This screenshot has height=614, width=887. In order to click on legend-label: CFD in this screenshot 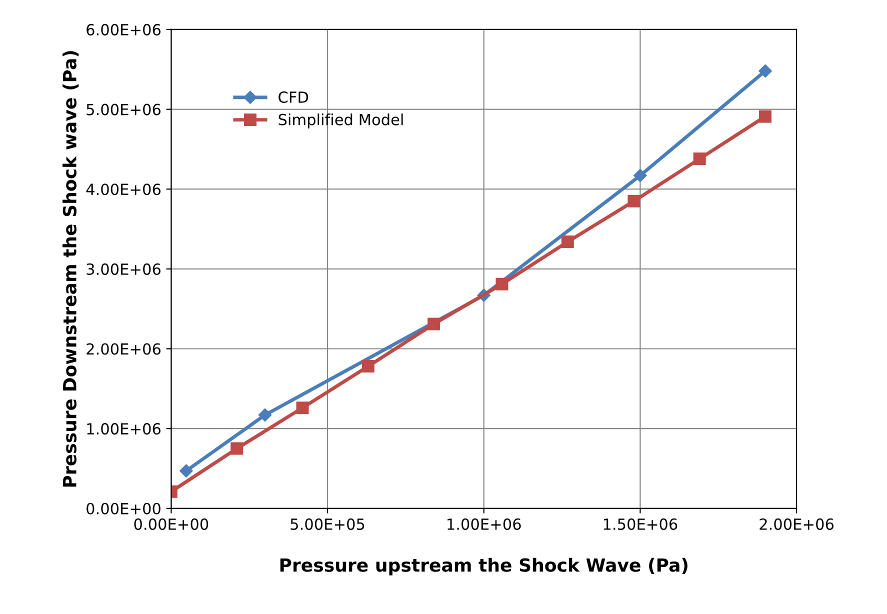, I will do `click(293, 97)`.